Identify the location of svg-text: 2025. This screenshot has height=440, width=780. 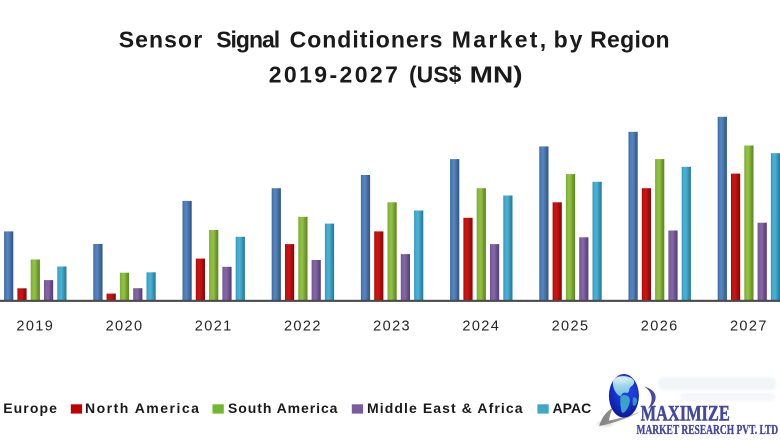
(571, 327).